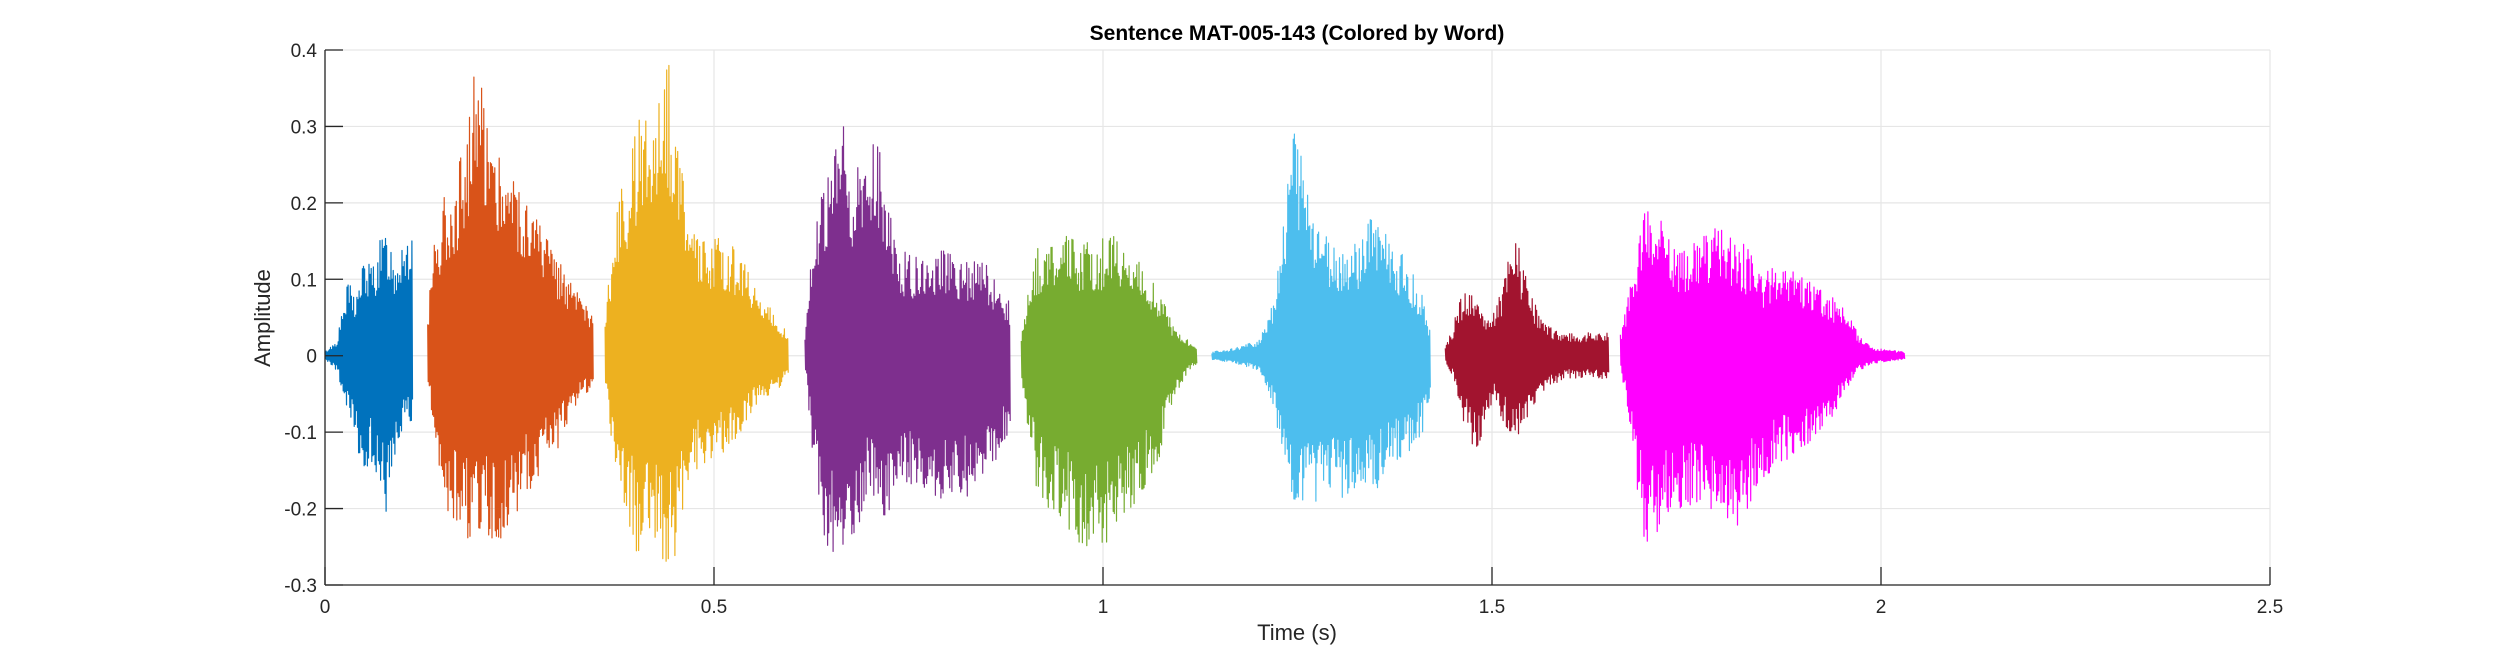 This screenshot has height=657, width=2500. Describe the element at coordinates (1297, 33) in the screenshot. I see `chart-title: Sentence MAT-005-143 (Colored by Word)` at that location.